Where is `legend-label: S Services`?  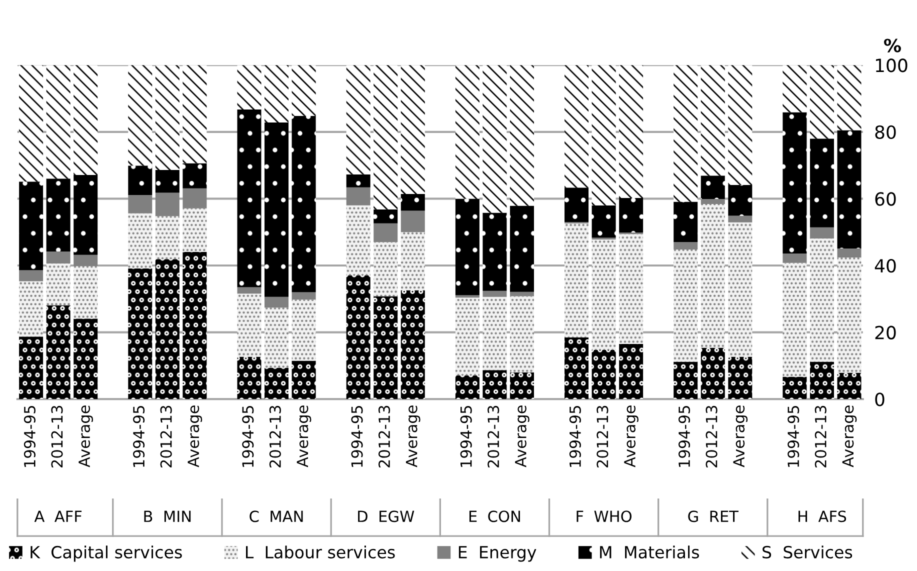 legend-label: S Services is located at coordinates (807, 552).